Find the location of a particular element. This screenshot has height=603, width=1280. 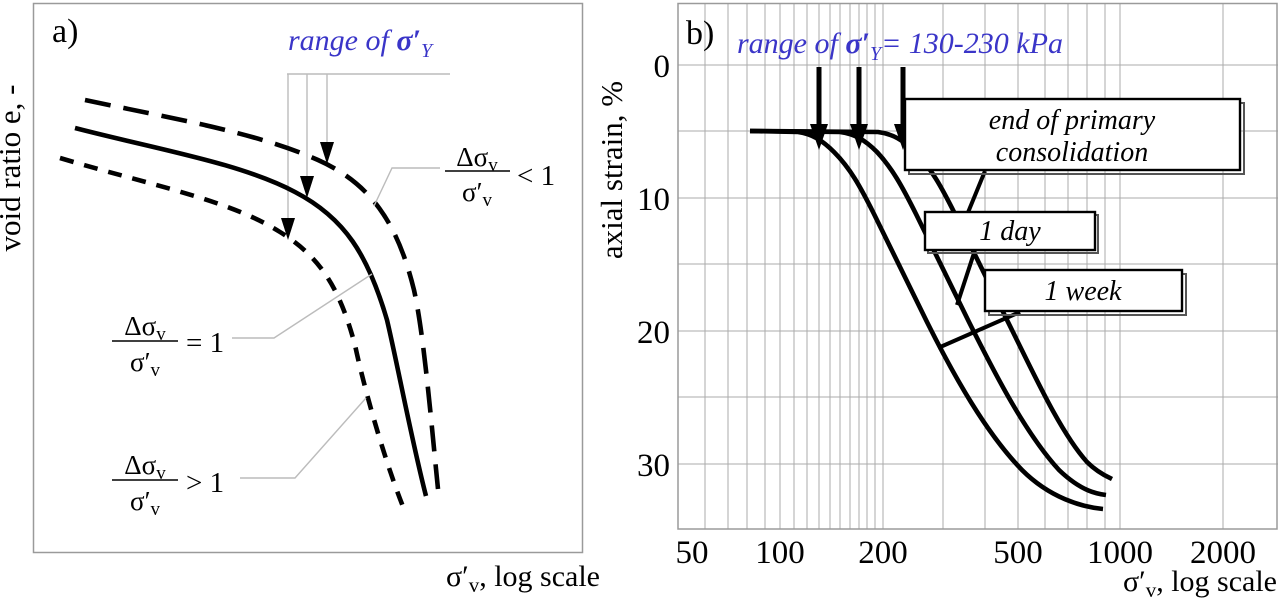

callout-eop-line1: end of primary is located at coordinates (1072, 120).